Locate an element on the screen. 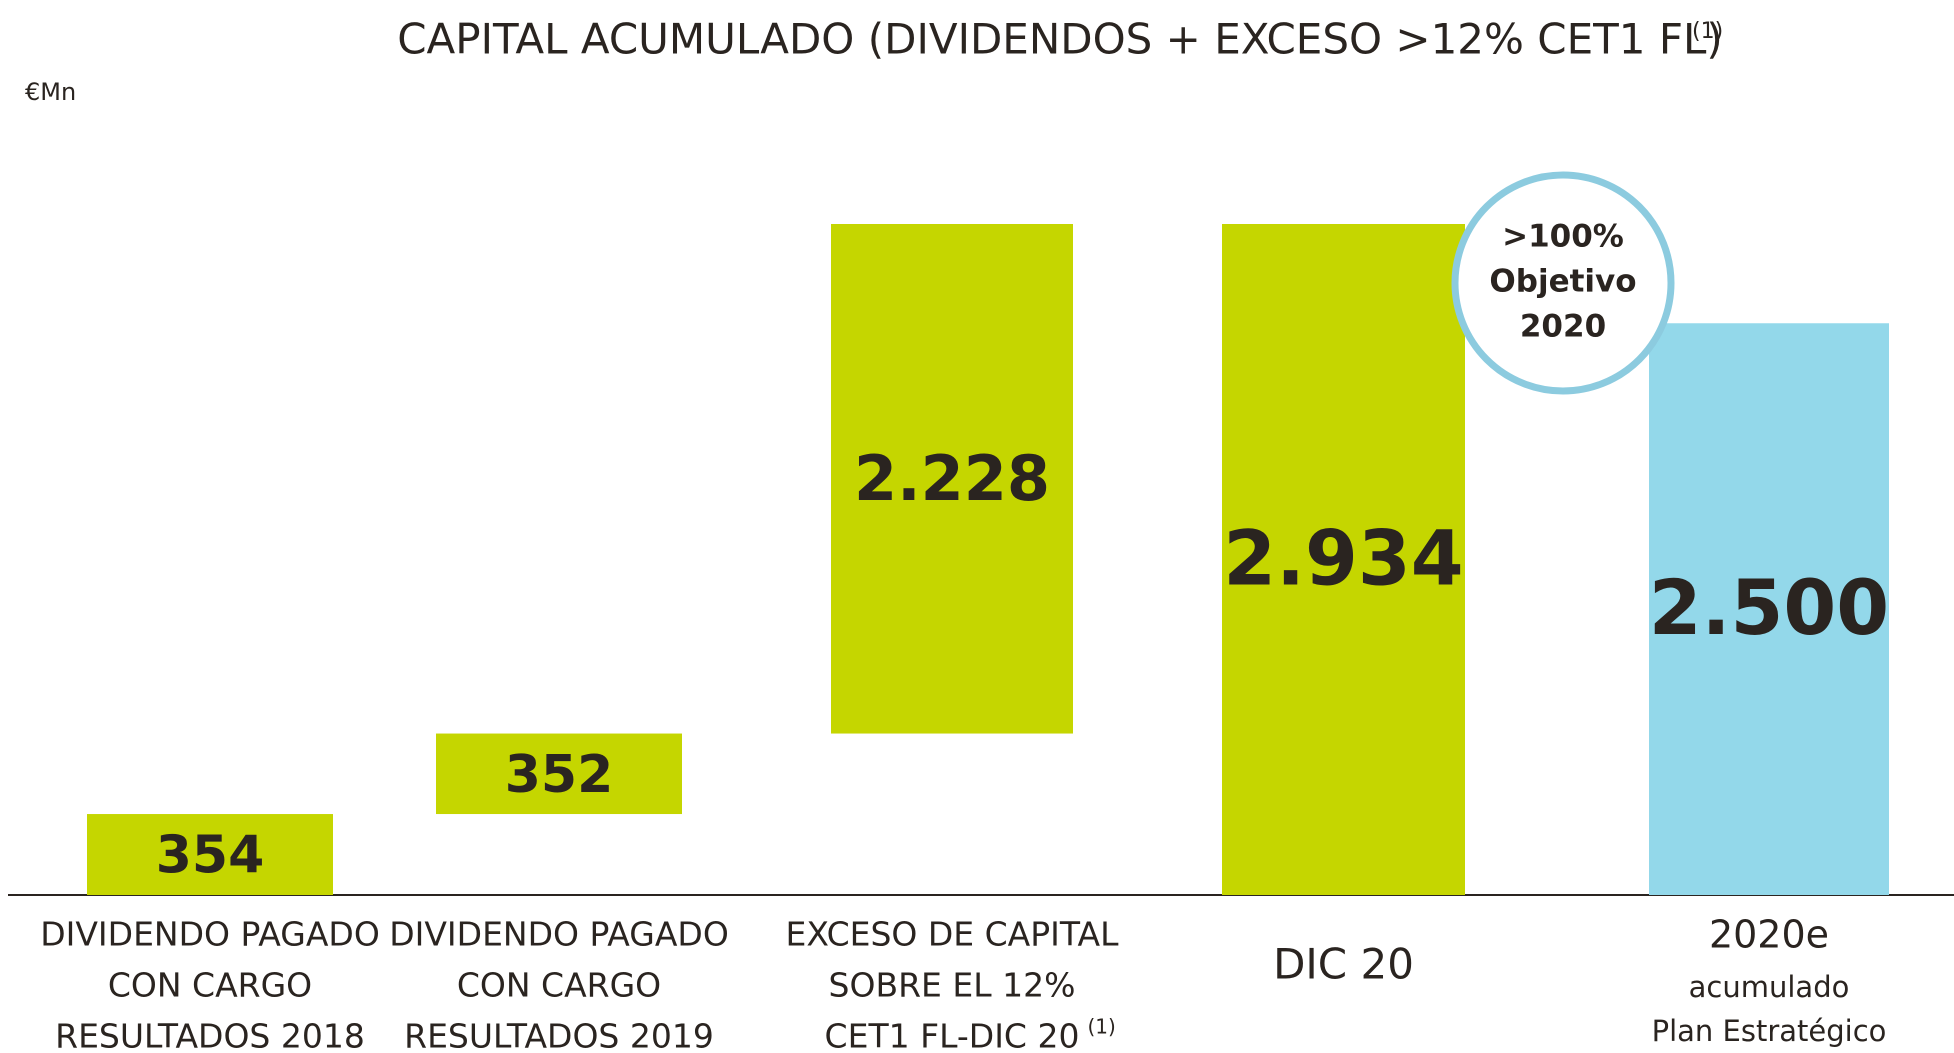 The image size is (1954, 1053). x-tick-label: RESULTADOS 2018 is located at coordinates (210, 1035).